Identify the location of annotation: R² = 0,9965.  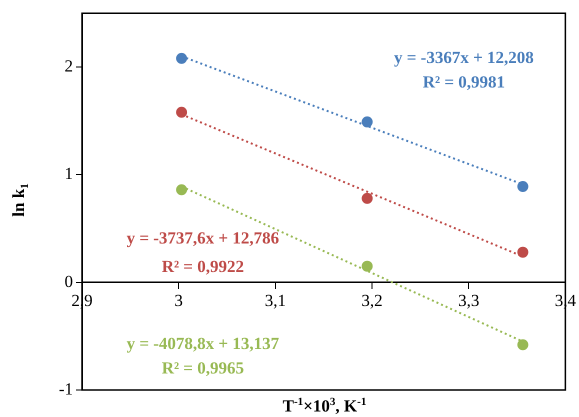
(203, 368).